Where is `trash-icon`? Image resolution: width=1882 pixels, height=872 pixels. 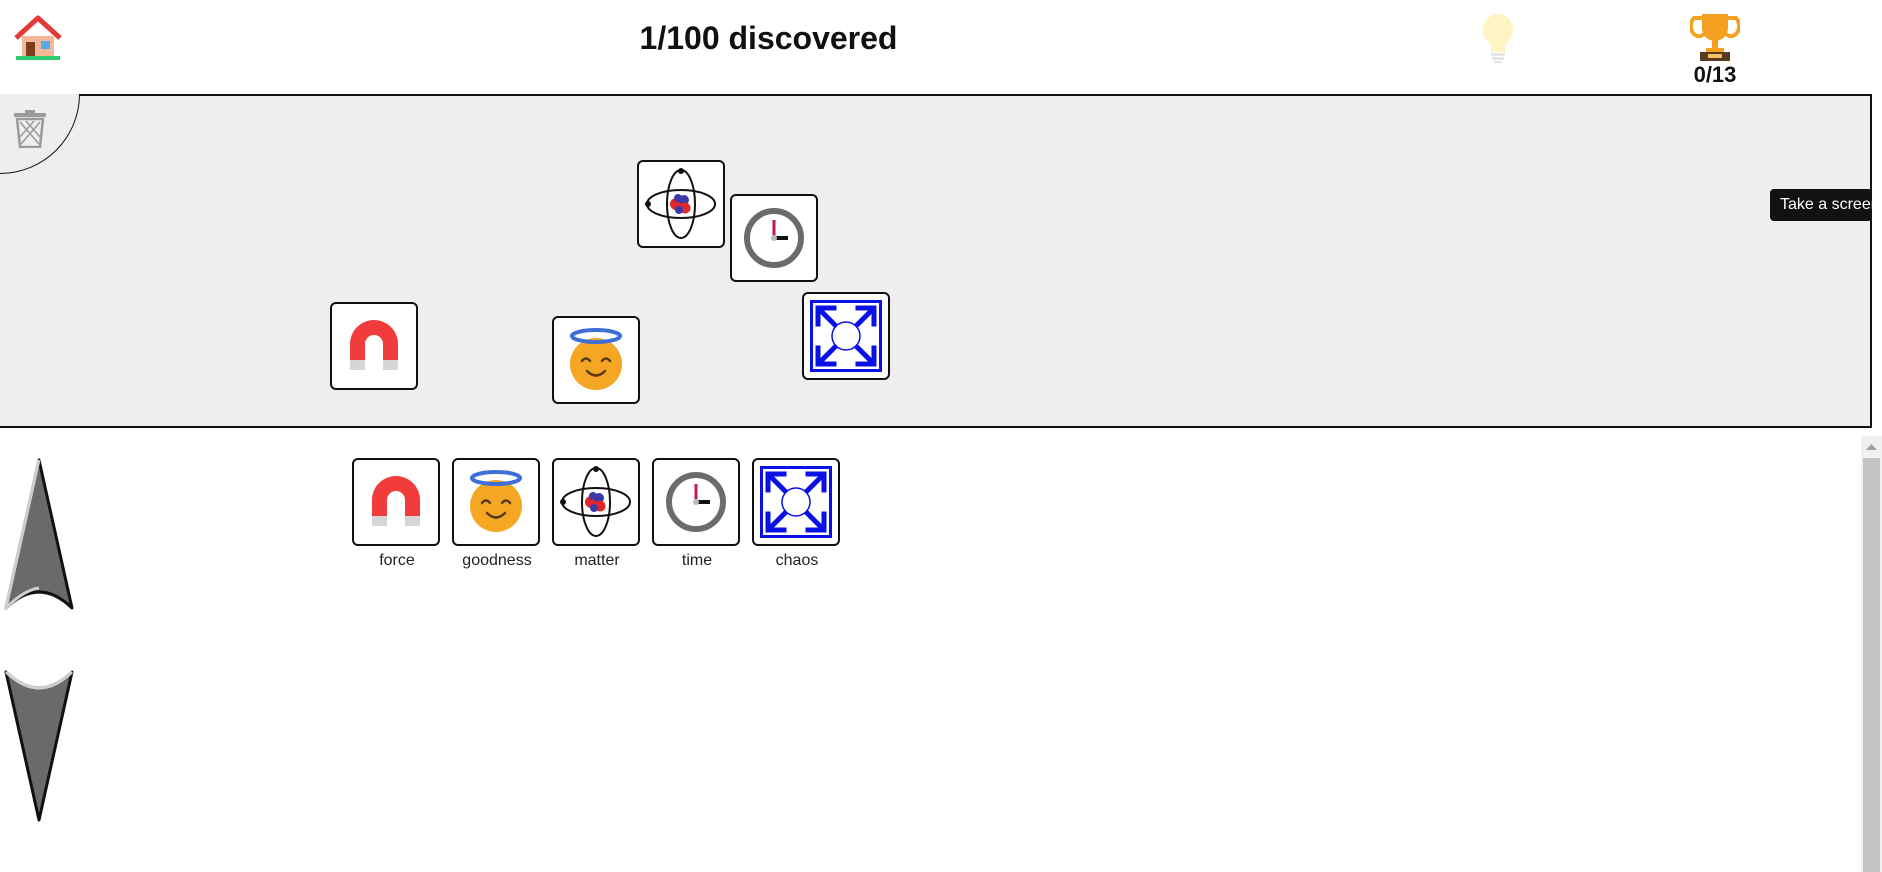
trash-icon is located at coordinates (30, 129).